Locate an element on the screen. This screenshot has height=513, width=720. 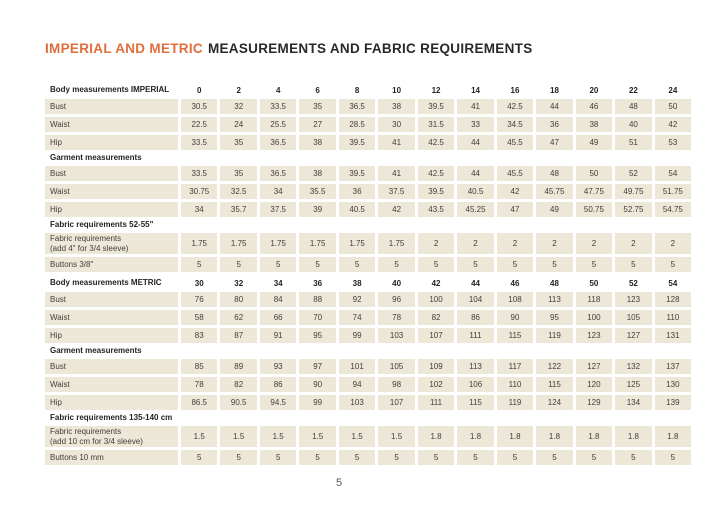
size-cell: 24 is located at coordinates (673, 90).